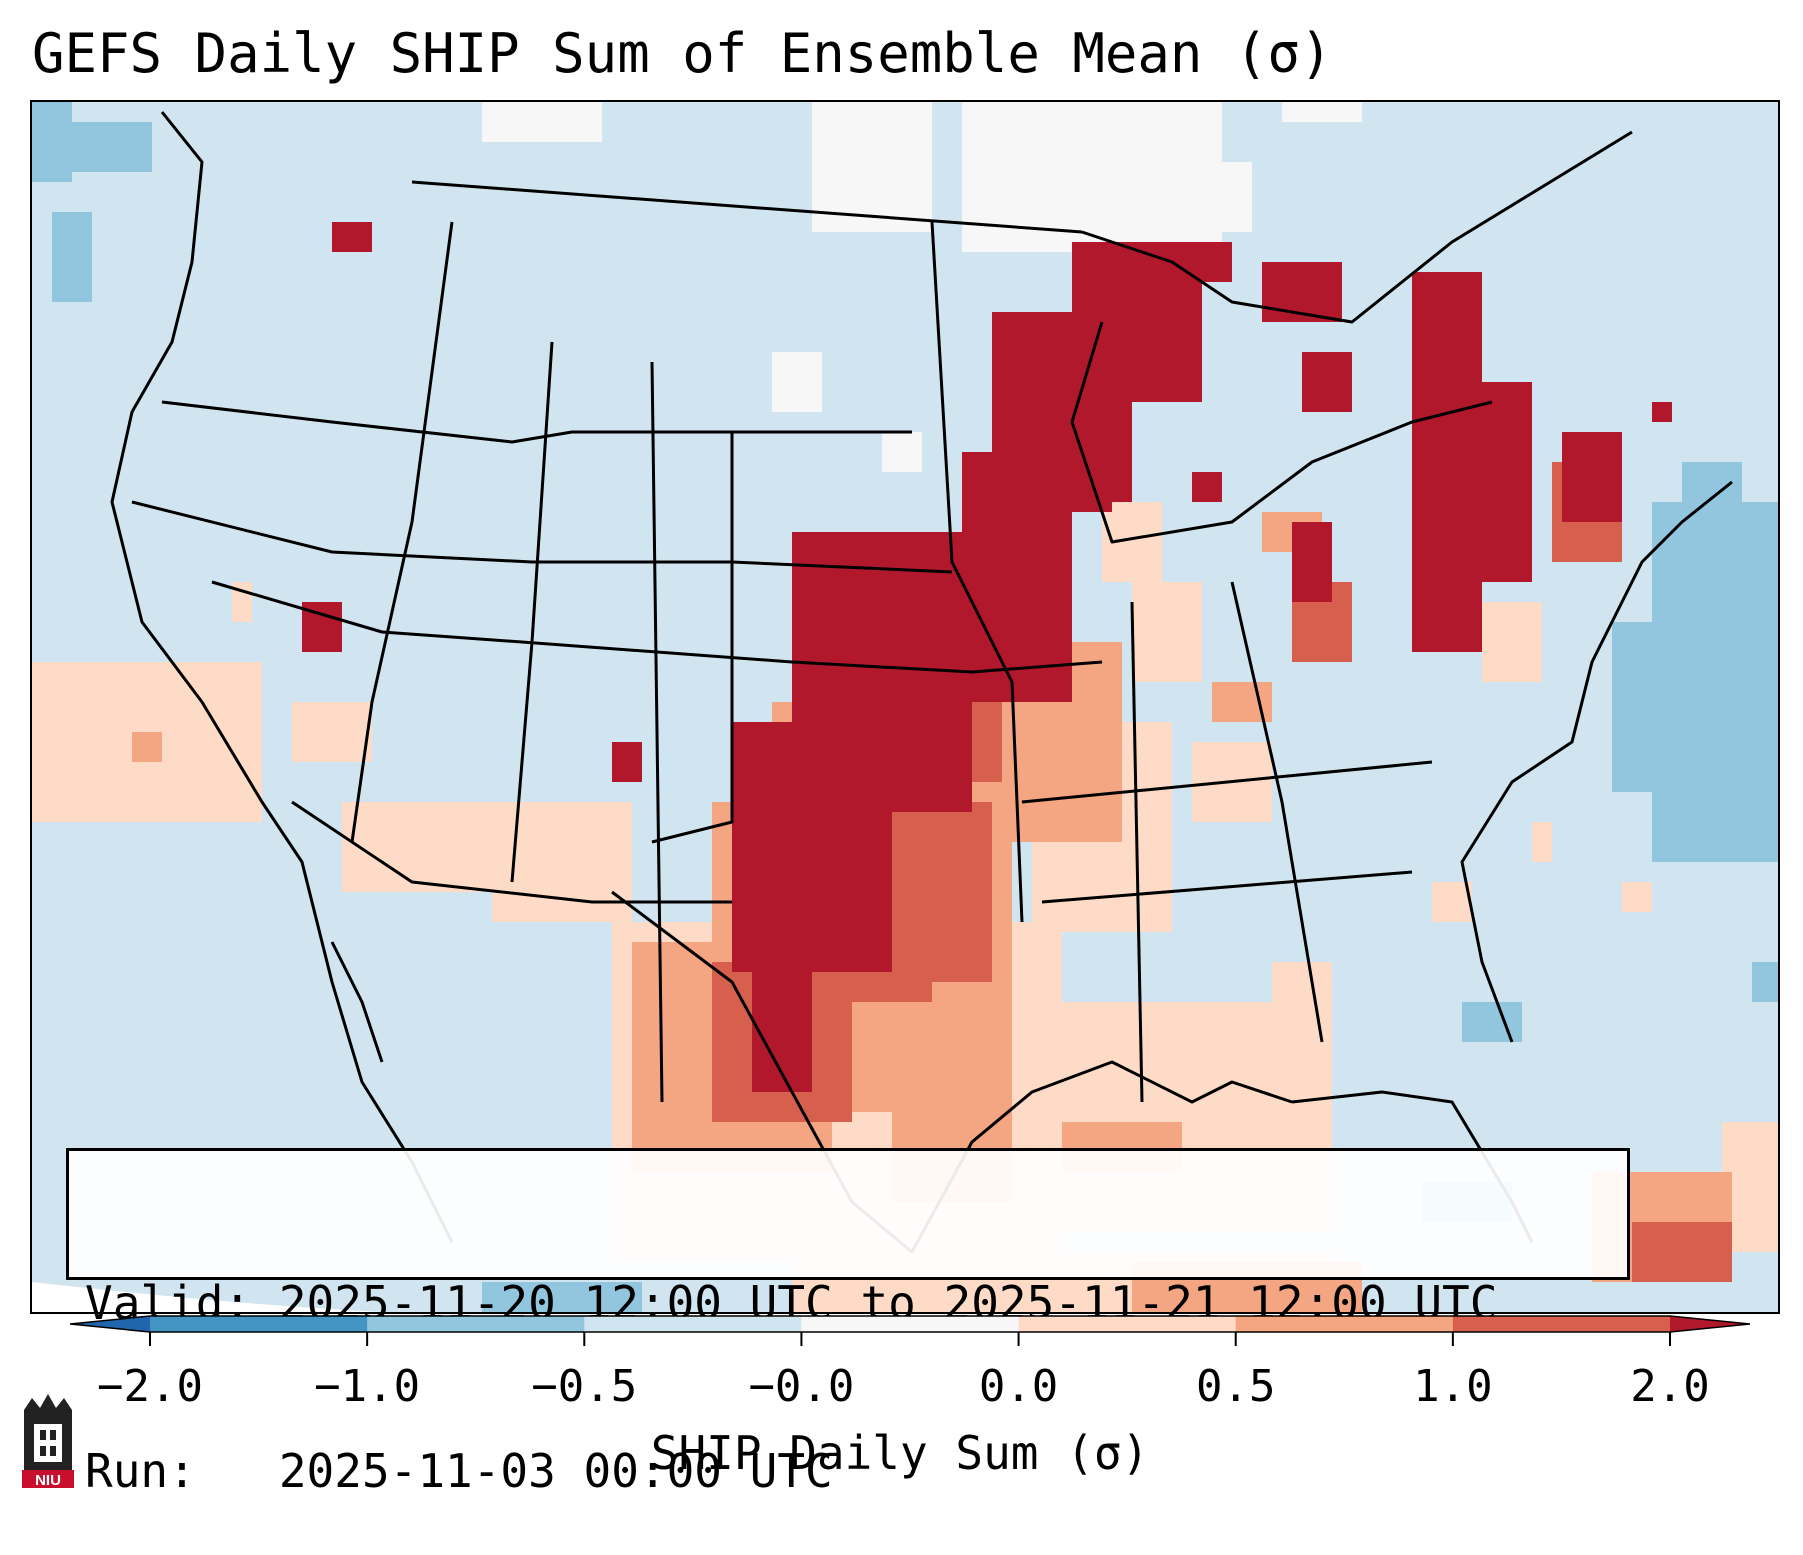 This screenshot has height=1555, width=1803. I want to click on state-line-v3, so click(977, 572).